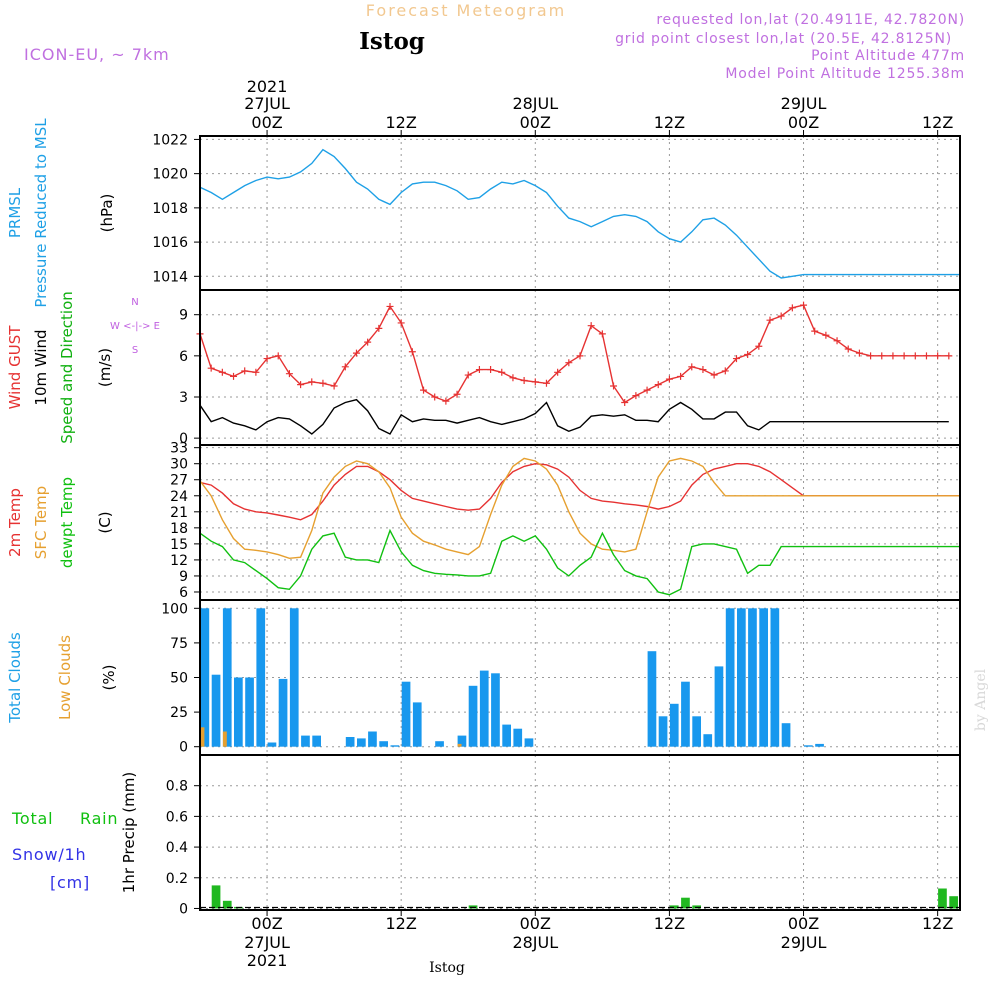 The width and height of the screenshot is (1000, 1000). What do you see at coordinates (41, 522) in the screenshot?
I see `panel-label-temperature: SFC Temp` at bounding box center [41, 522].